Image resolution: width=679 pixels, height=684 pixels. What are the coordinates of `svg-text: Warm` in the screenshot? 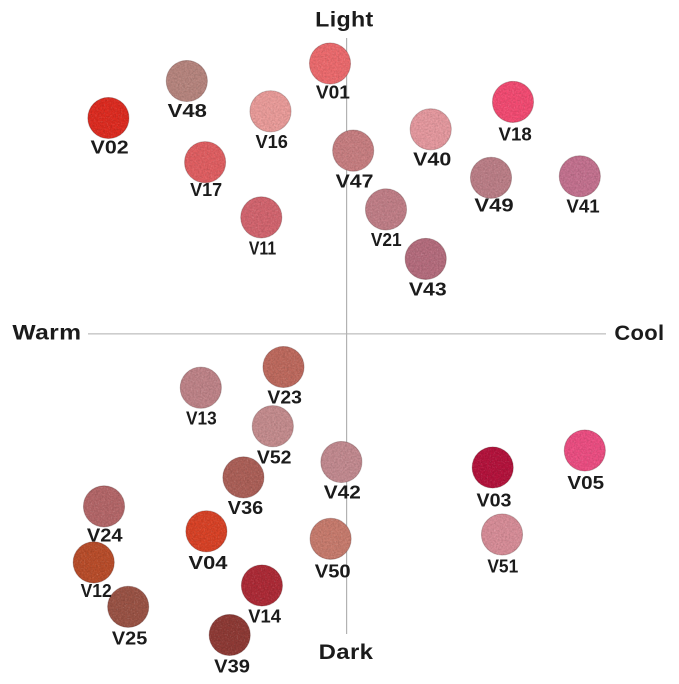 It's located at (46, 333).